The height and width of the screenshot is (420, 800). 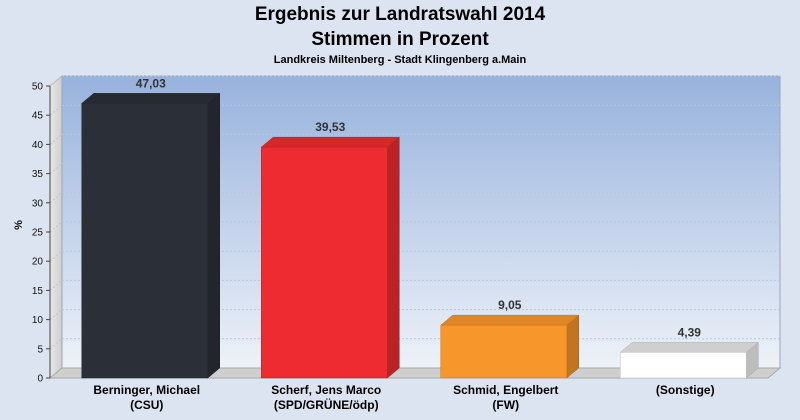 What do you see at coordinates (38, 174) in the screenshot?
I see `y-tick-label: 35` at bounding box center [38, 174].